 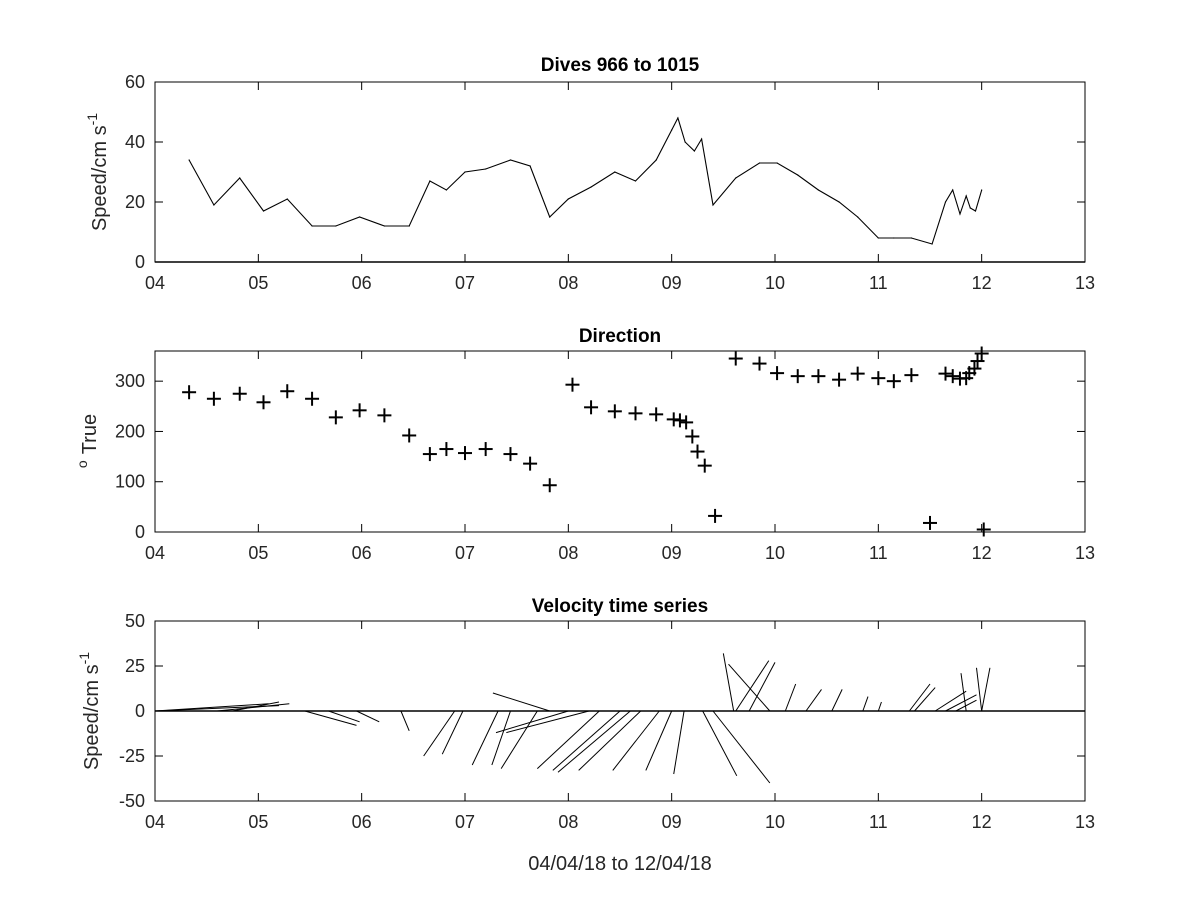 What do you see at coordinates (362, 553) in the screenshot?
I see `direction-xtick-label: 06` at bounding box center [362, 553].